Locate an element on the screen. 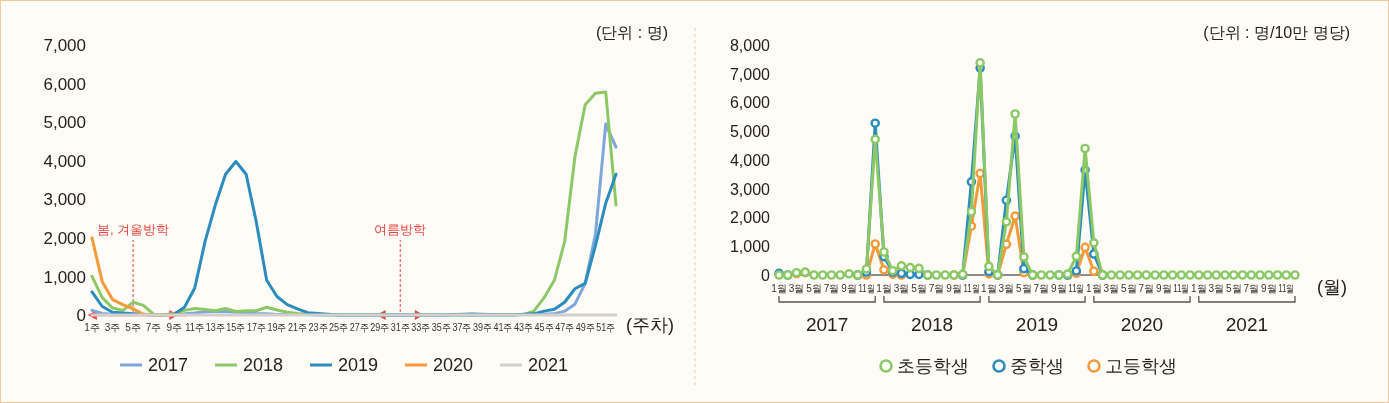 This screenshot has width=1389, height=403. x-tick-label: 25주 is located at coordinates (340, 327).